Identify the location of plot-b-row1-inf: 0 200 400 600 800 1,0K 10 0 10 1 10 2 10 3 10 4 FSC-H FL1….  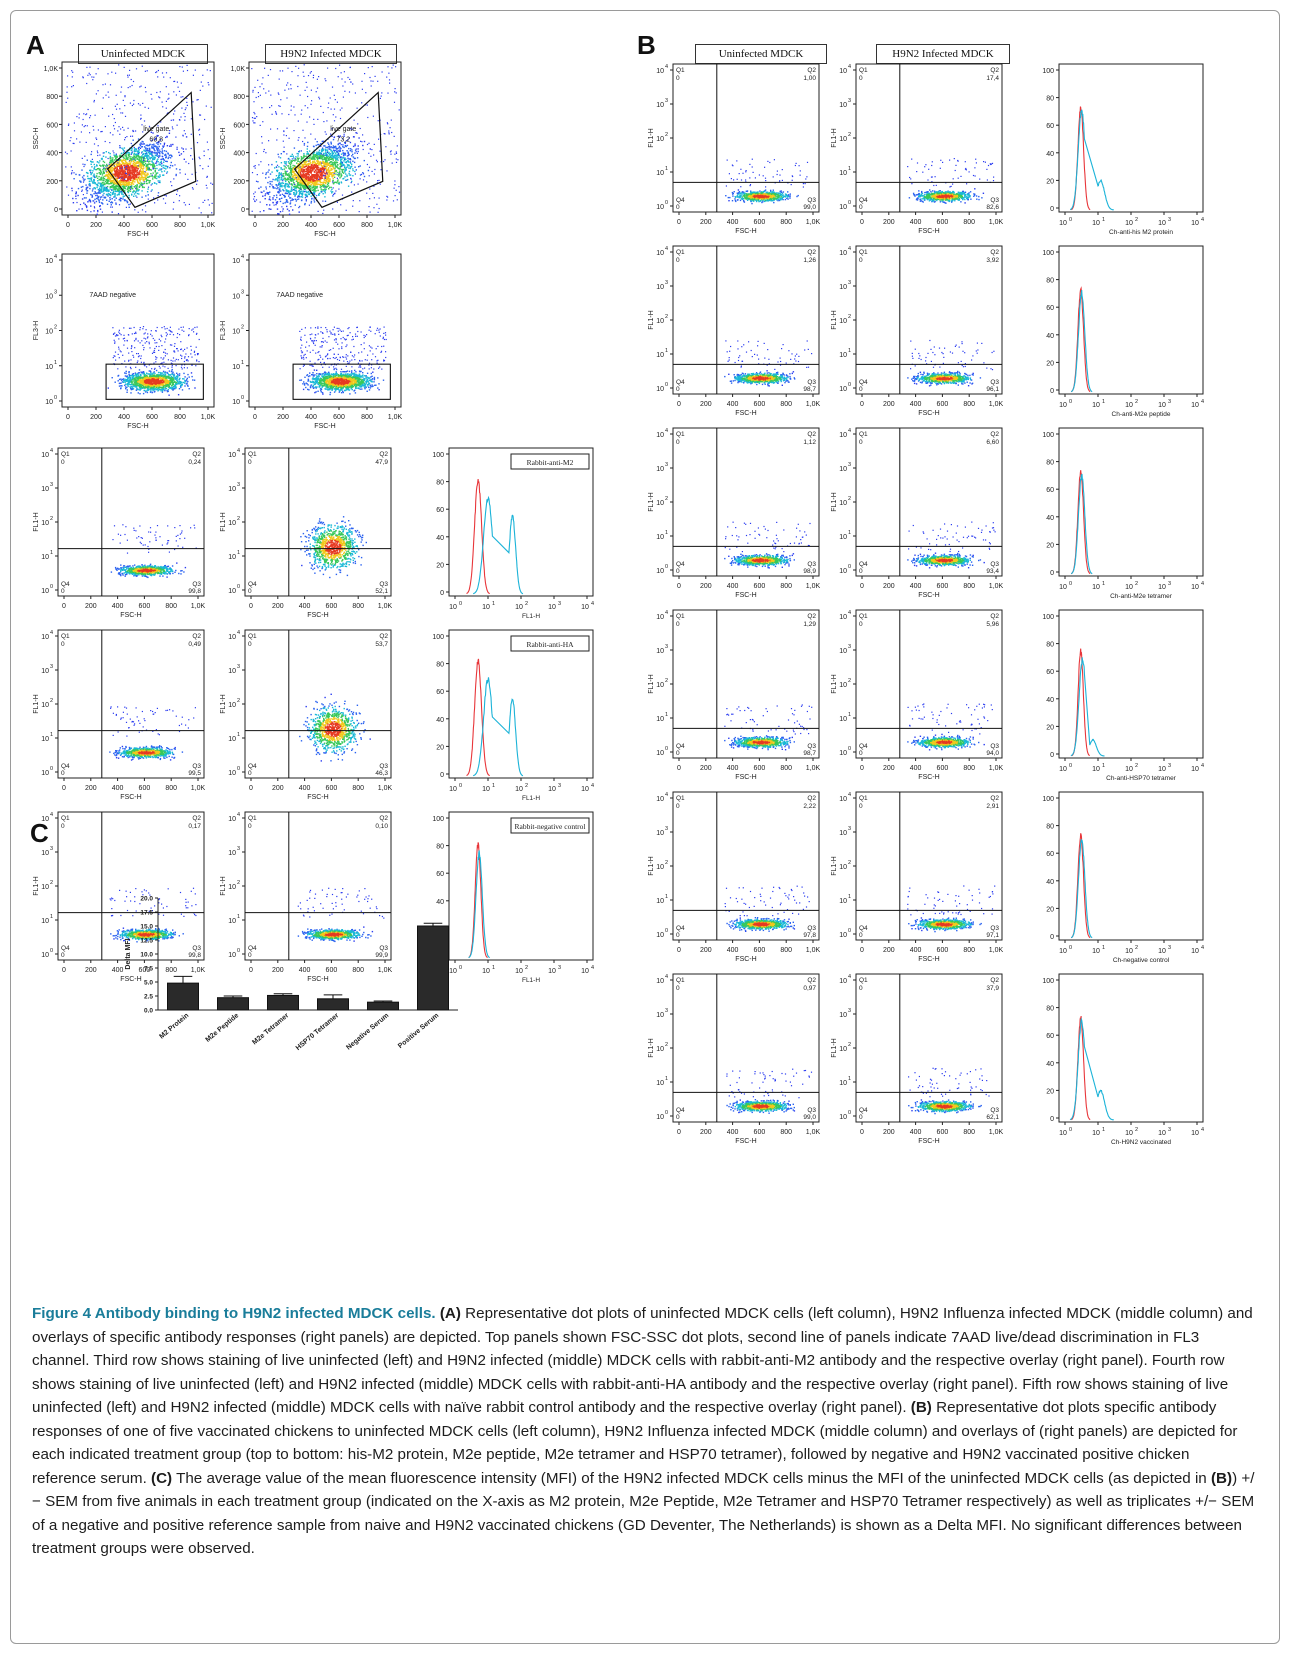
(916, 148).